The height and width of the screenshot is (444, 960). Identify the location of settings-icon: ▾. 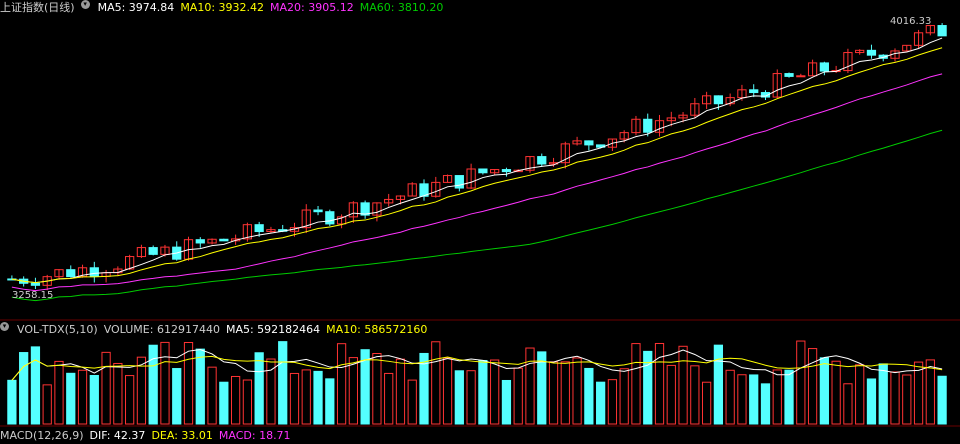
(85, 4).